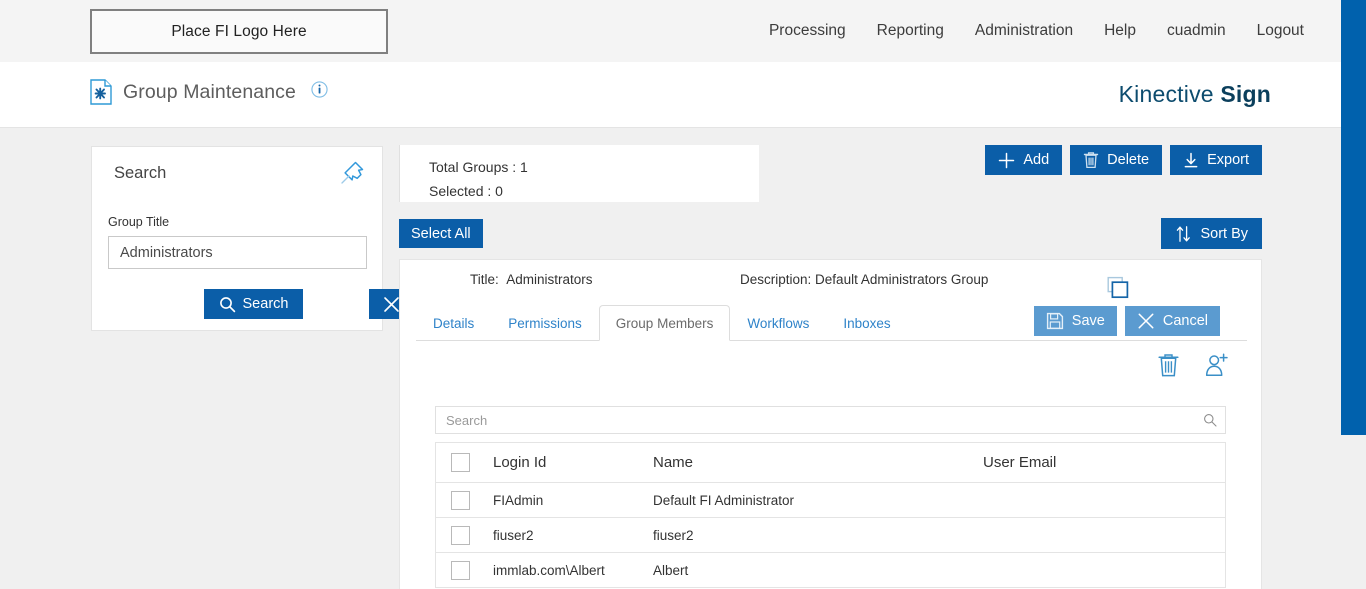 The width and height of the screenshot is (1366, 589). What do you see at coordinates (1088, 321) in the screenshot?
I see `save-button-label: Save` at bounding box center [1088, 321].